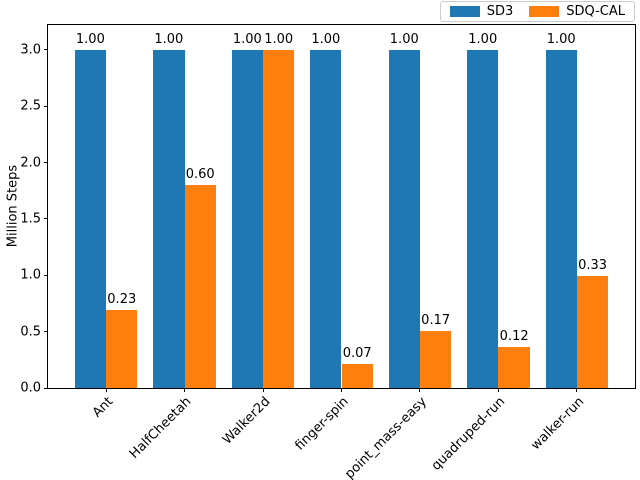 Image resolution: width=640 pixels, height=480 pixels. Describe the element at coordinates (30, 163) in the screenshot. I see `y-tick-label: 2.0` at that location.